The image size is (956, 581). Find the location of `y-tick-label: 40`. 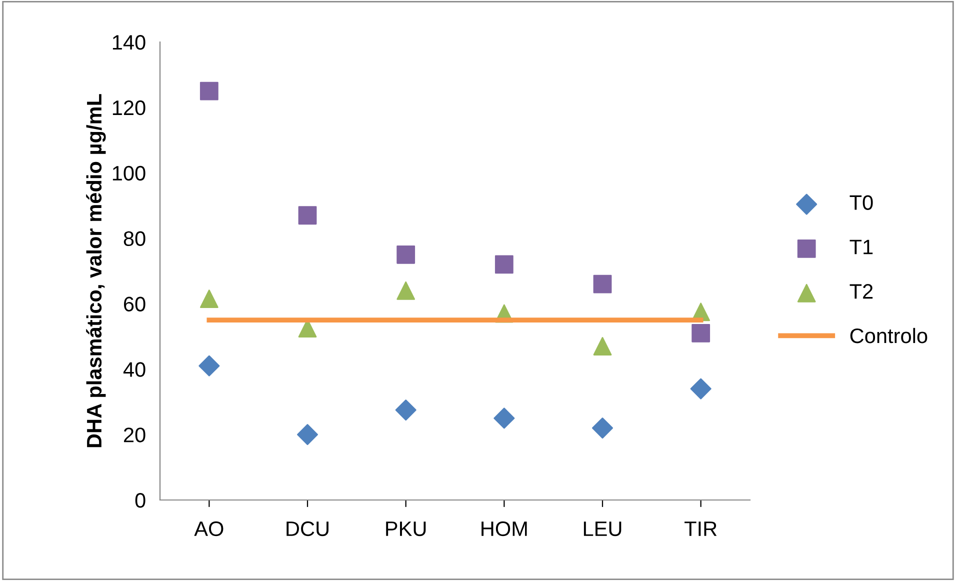

y-tick-label: 40 is located at coordinates (134, 369).